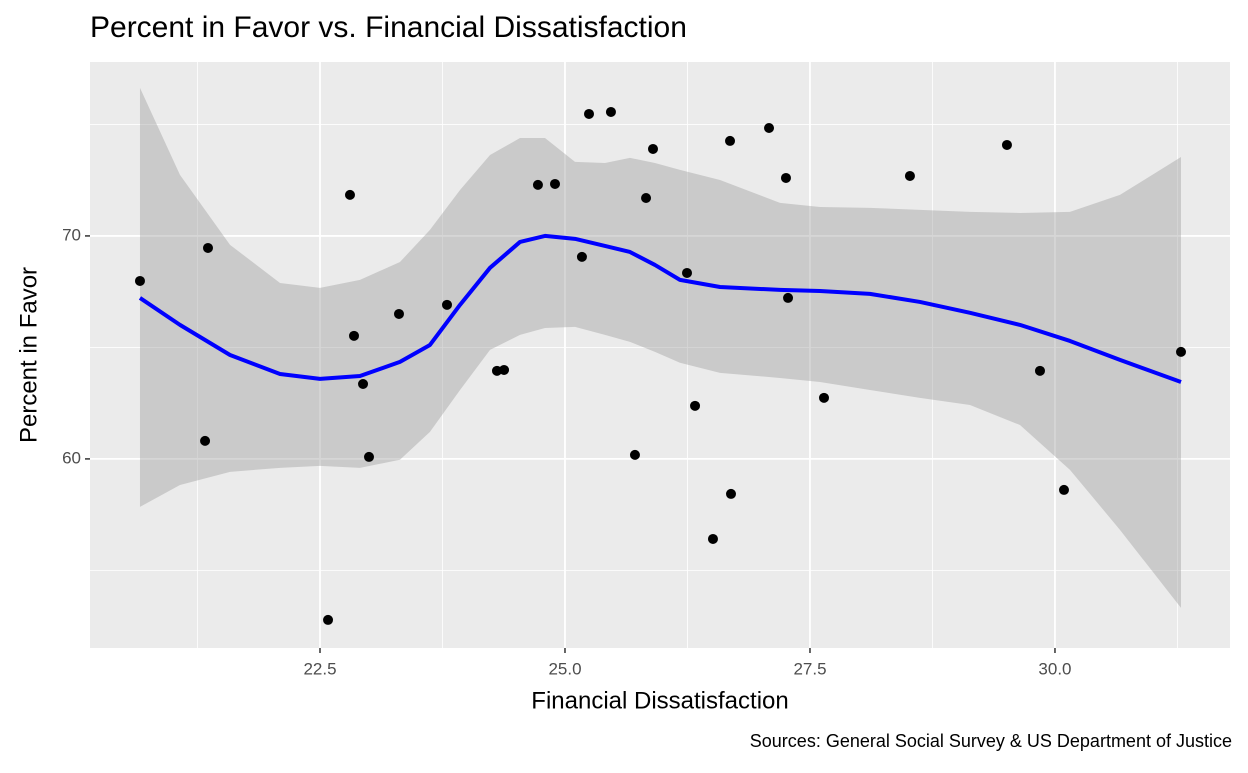 The image size is (1248, 773). What do you see at coordinates (319, 668) in the screenshot?
I see `x-tick-label: 22.5` at bounding box center [319, 668].